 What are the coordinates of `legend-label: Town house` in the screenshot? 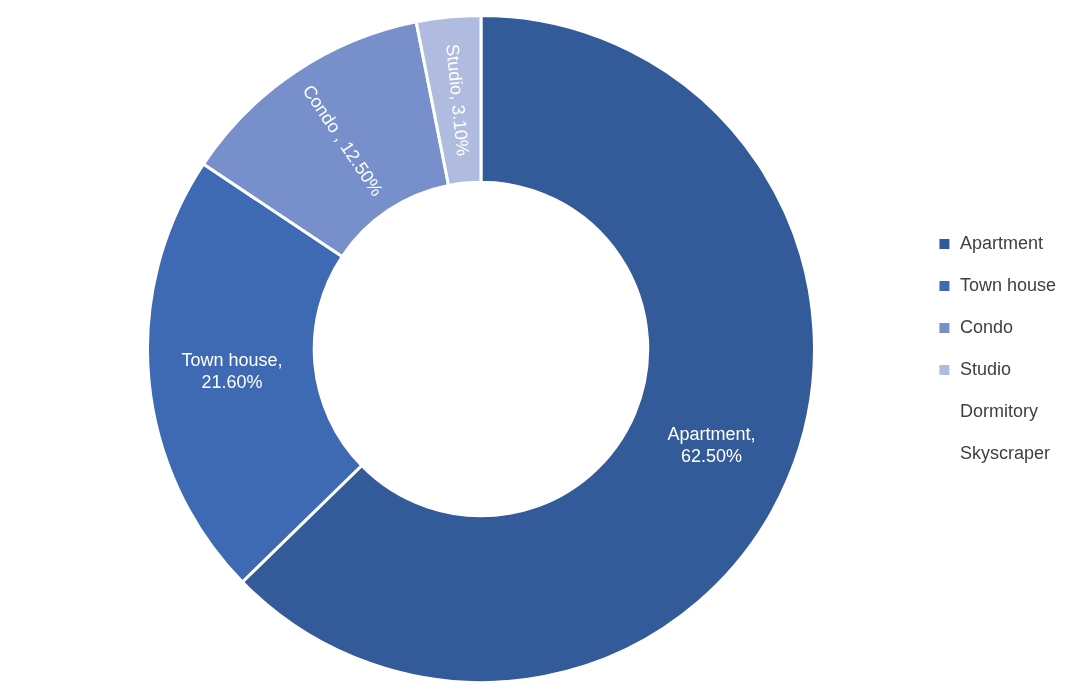 It's located at (1008, 284).